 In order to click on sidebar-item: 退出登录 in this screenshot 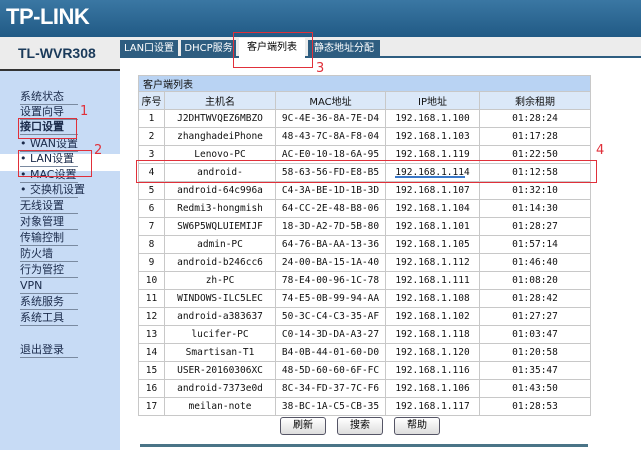, I will do `click(49, 350)`.